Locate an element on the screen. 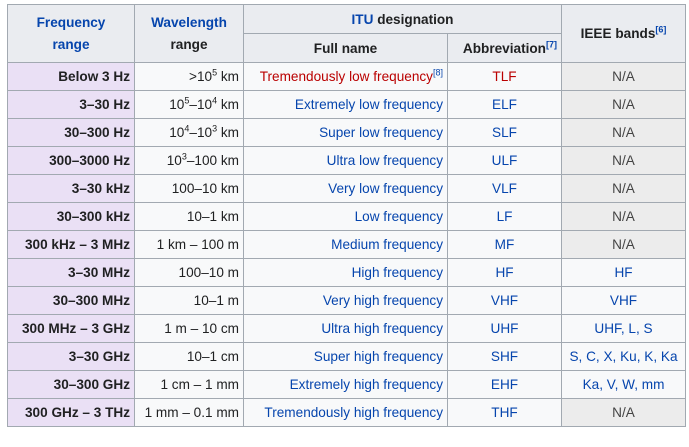 This screenshot has height=447, width=689. abbreviation-link: TLF is located at coordinates (504, 76).